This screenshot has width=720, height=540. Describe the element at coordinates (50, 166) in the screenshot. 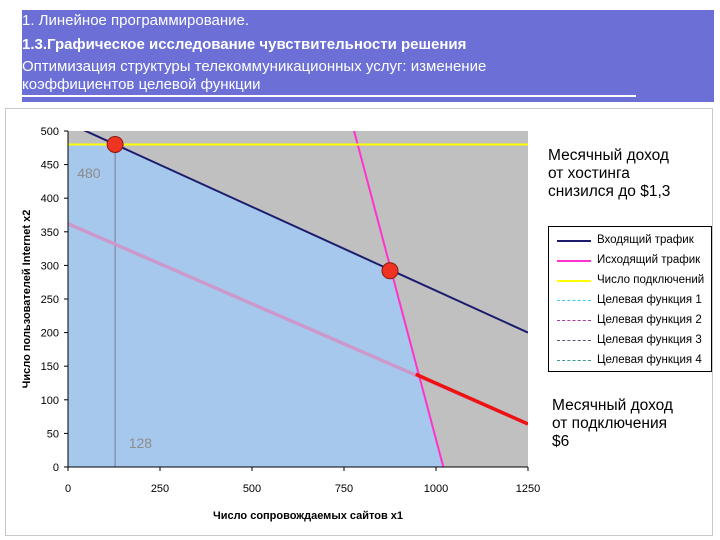

I see `y-tick-label-9: 450` at that location.